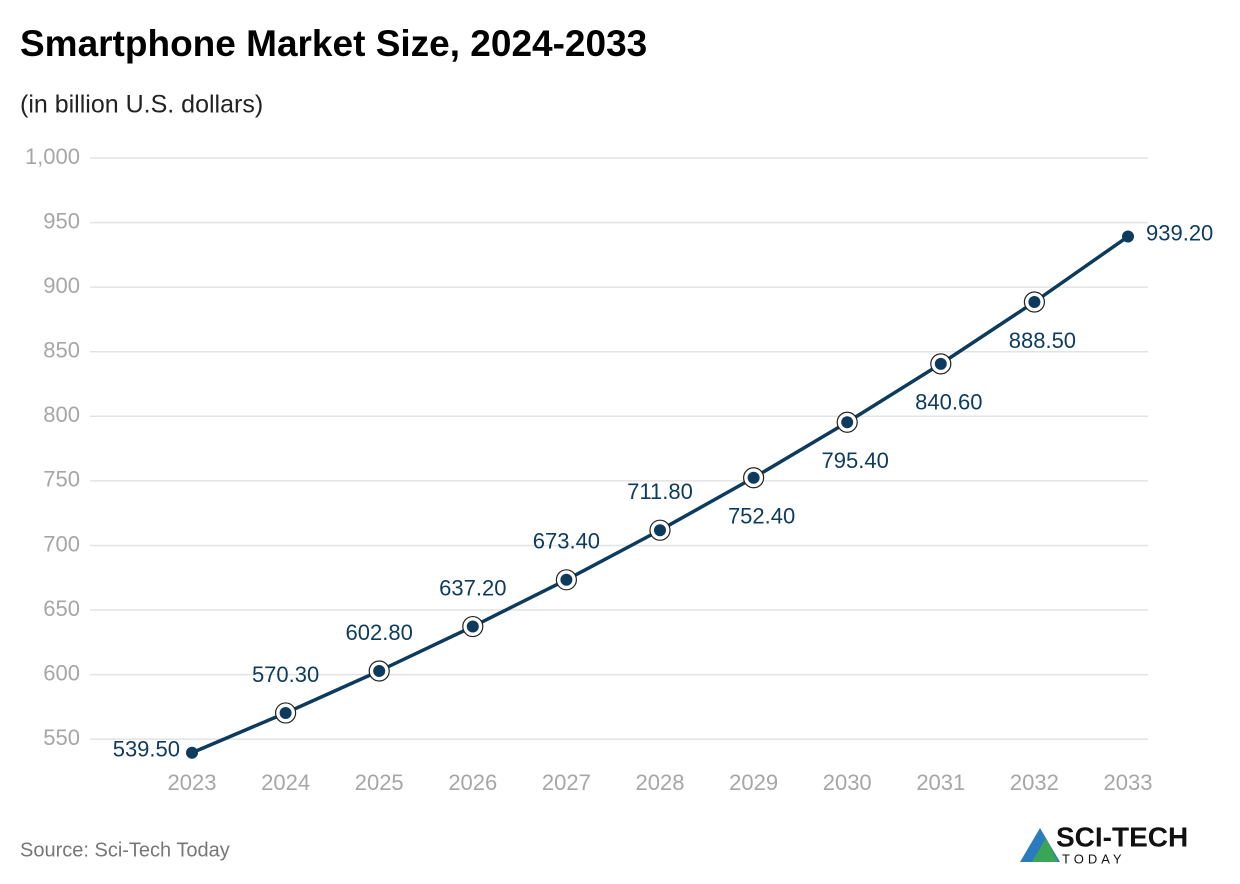 The image size is (1240, 884). What do you see at coordinates (61, 479) in the screenshot?
I see `y-tick-label: 750` at bounding box center [61, 479].